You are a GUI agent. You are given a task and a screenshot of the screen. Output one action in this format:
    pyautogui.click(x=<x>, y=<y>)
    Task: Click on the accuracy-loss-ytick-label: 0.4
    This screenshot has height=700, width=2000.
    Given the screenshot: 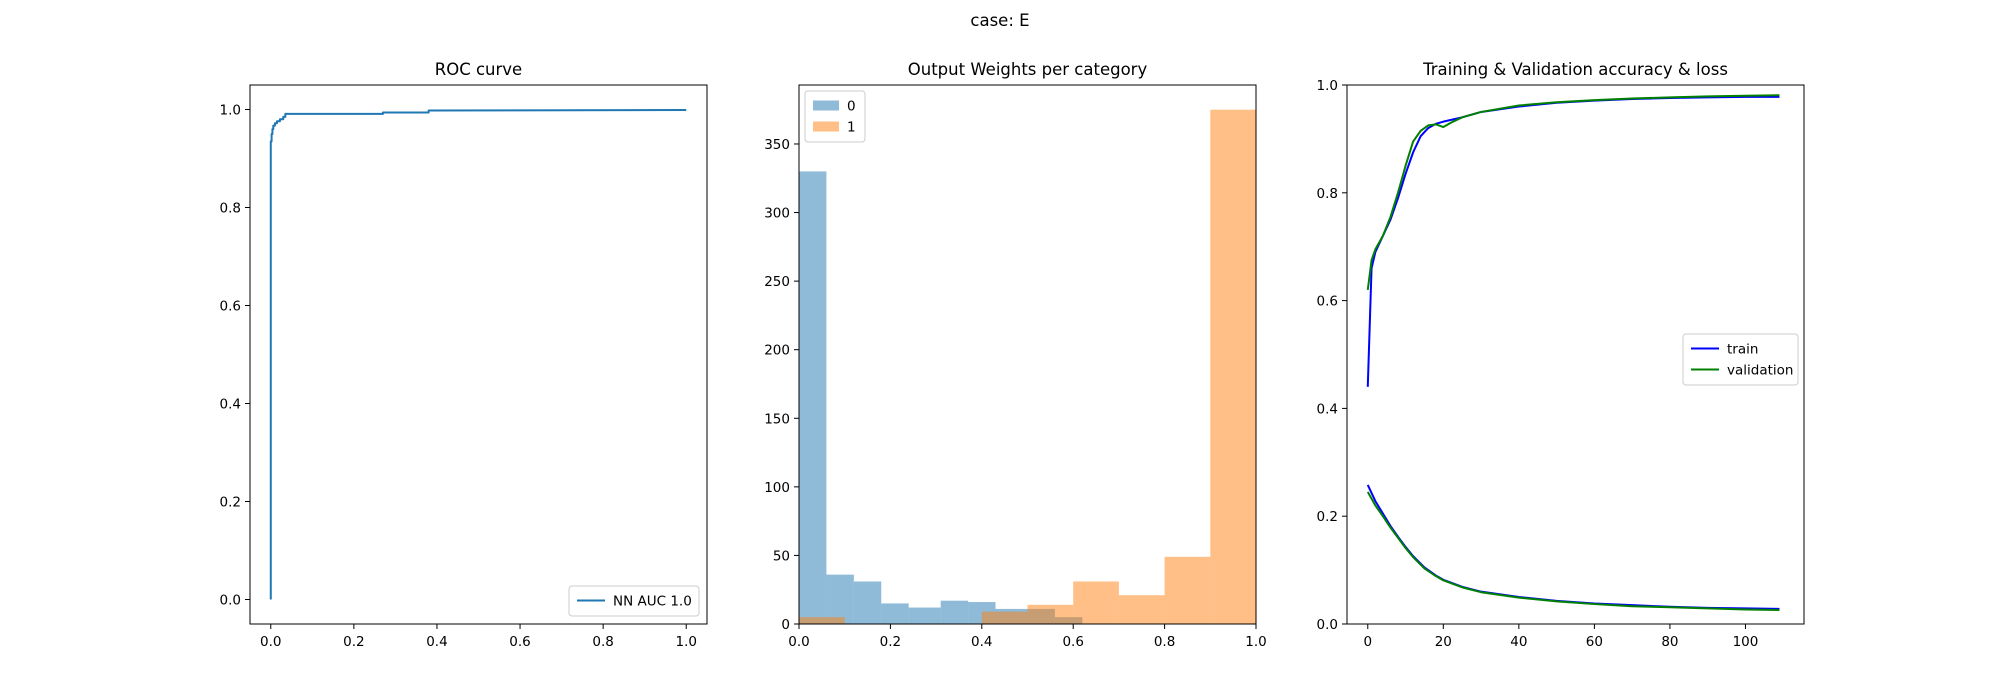 What is the action you would take?
    pyautogui.click(x=1327, y=409)
    